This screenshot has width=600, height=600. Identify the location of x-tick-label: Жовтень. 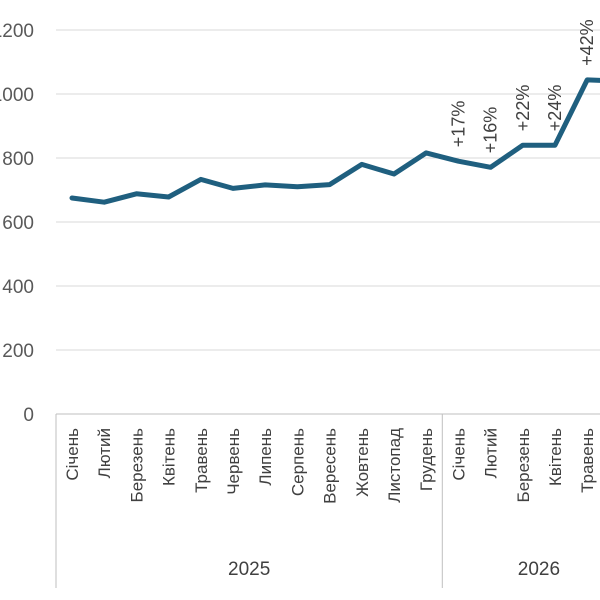
(362, 462).